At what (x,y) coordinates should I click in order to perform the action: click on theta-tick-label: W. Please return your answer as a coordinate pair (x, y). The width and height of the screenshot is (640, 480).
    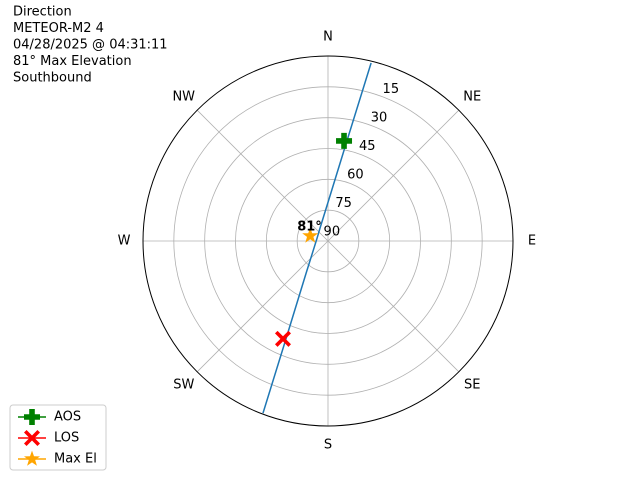
    Looking at the image, I should click on (124, 241).